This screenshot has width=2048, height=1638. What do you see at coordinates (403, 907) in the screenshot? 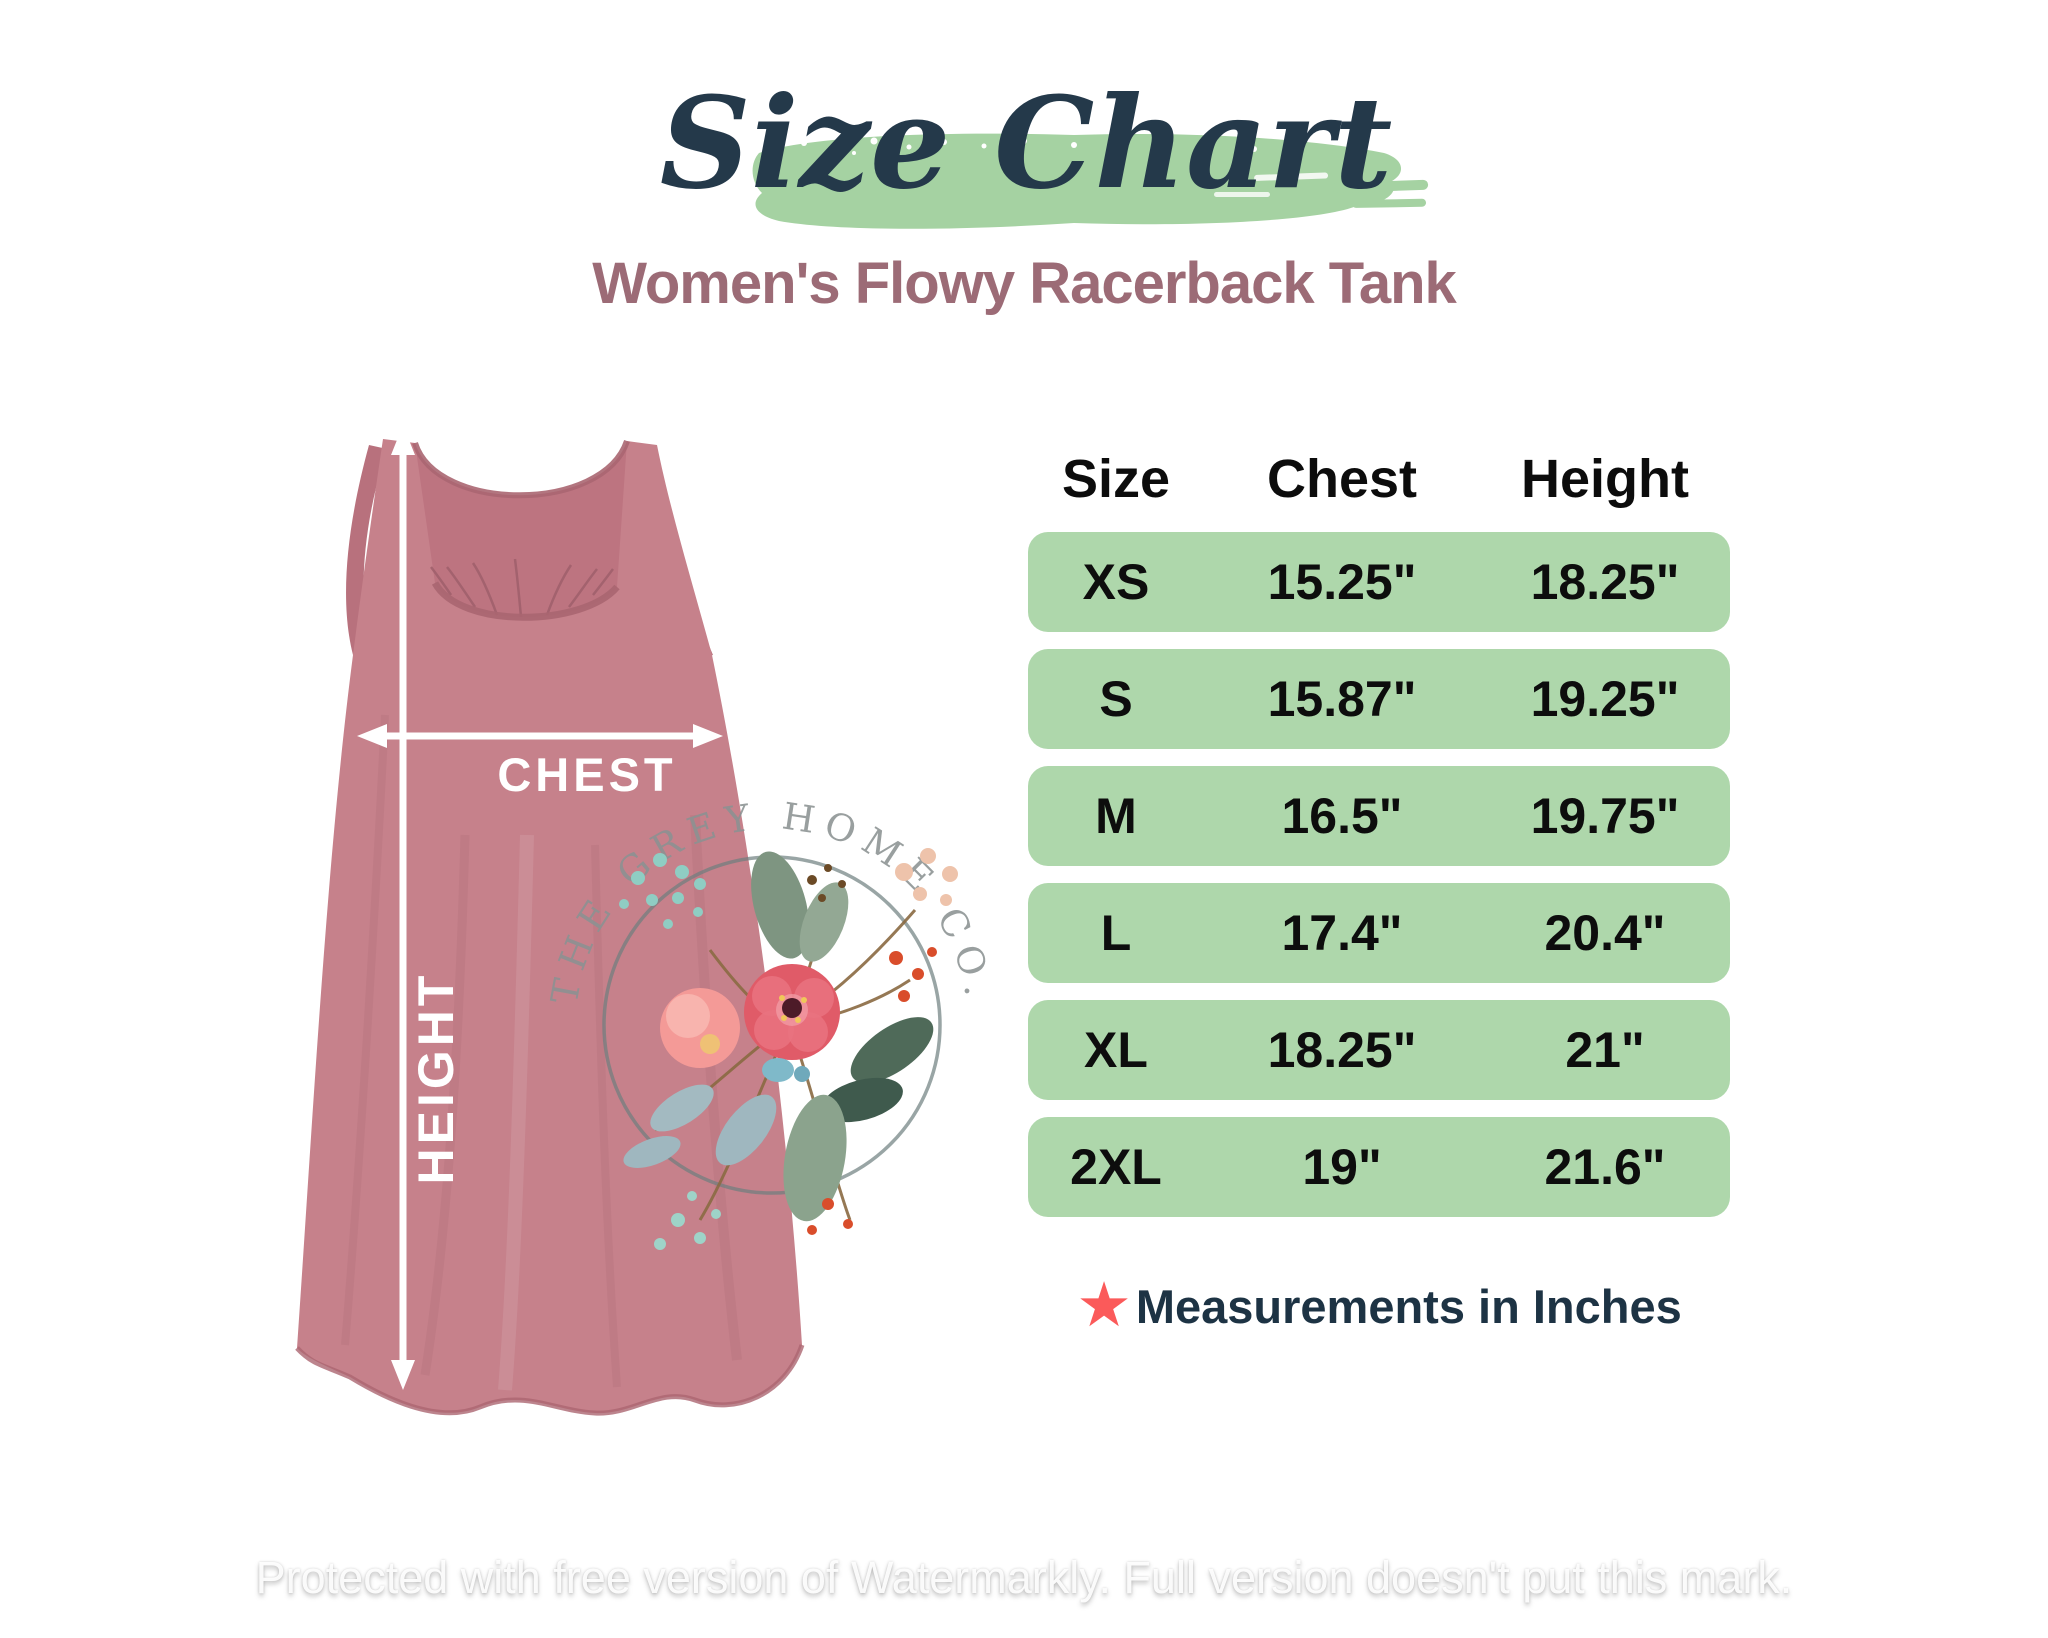
I see `height-arrow` at bounding box center [403, 907].